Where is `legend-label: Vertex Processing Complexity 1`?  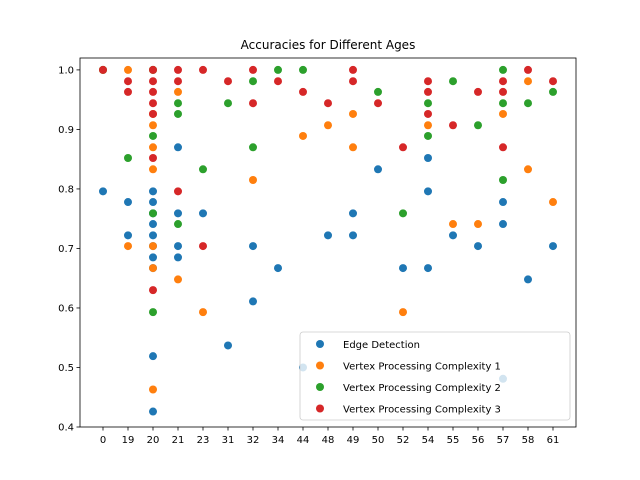
legend-label: Vertex Processing Complexity 1 is located at coordinates (422, 367).